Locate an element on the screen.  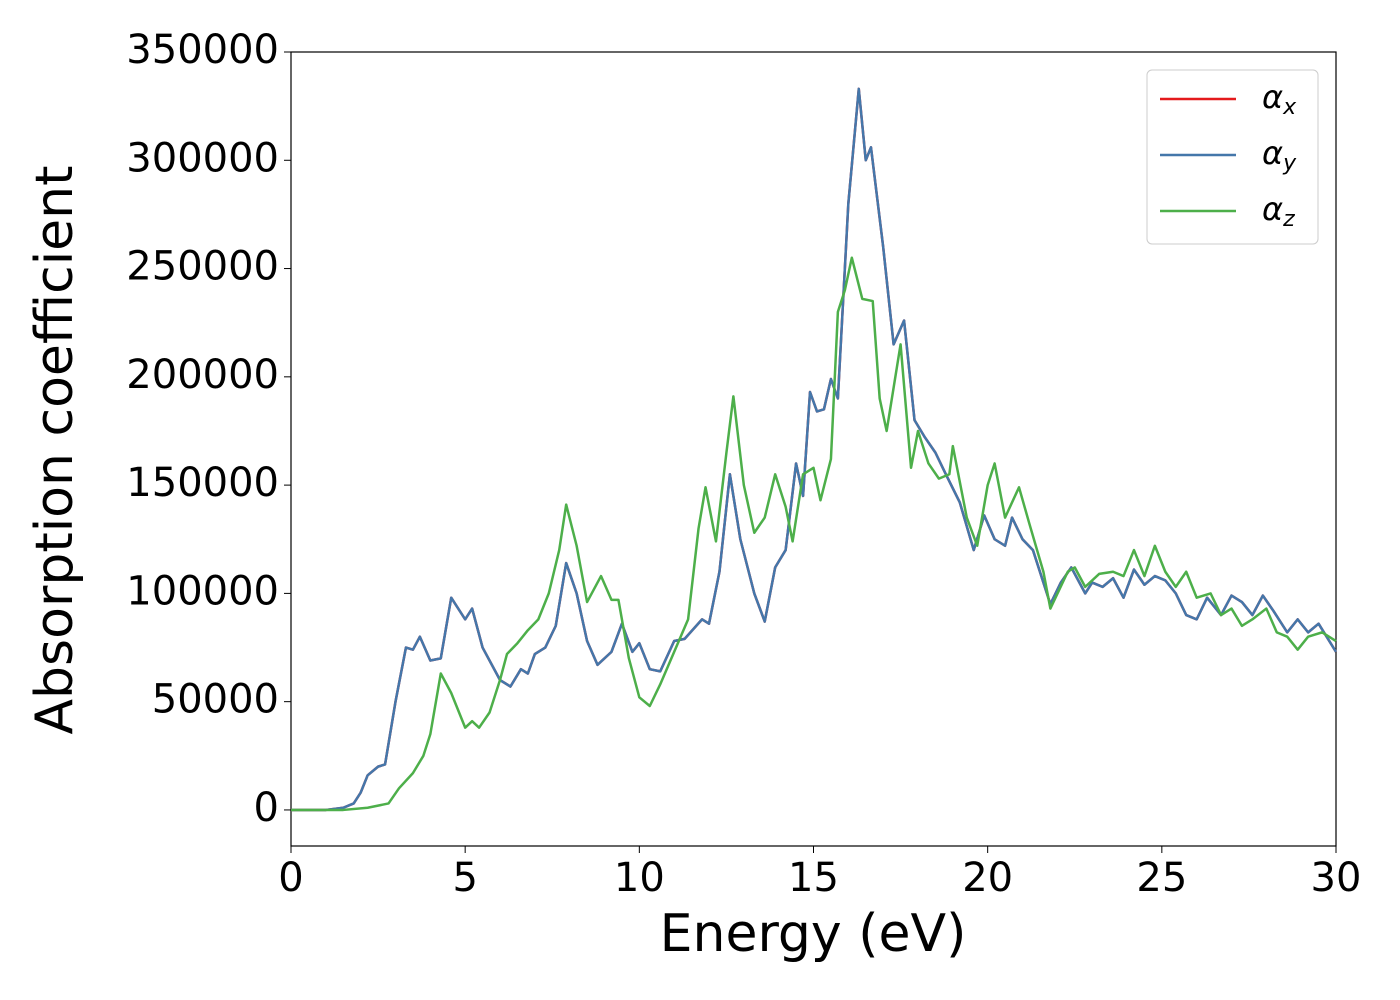
y-tick-label: 200000 is located at coordinates (202, 375).